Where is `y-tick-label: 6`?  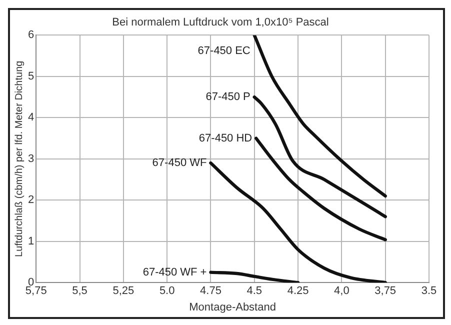
y-tick-label: 6 is located at coordinates (31, 35).